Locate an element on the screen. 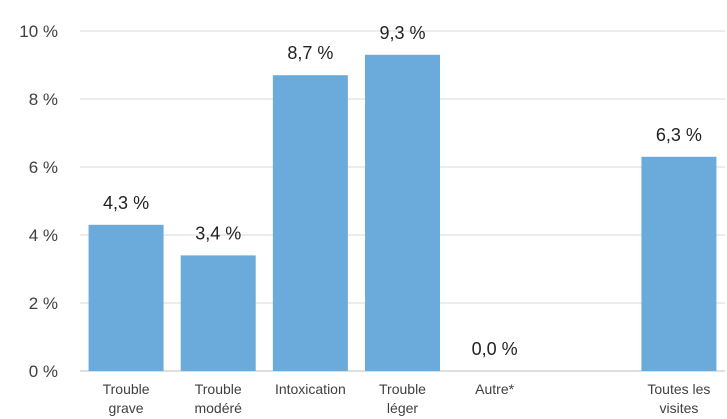 The height and width of the screenshot is (419, 727). y-tick-label: 2 % is located at coordinates (43, 303).